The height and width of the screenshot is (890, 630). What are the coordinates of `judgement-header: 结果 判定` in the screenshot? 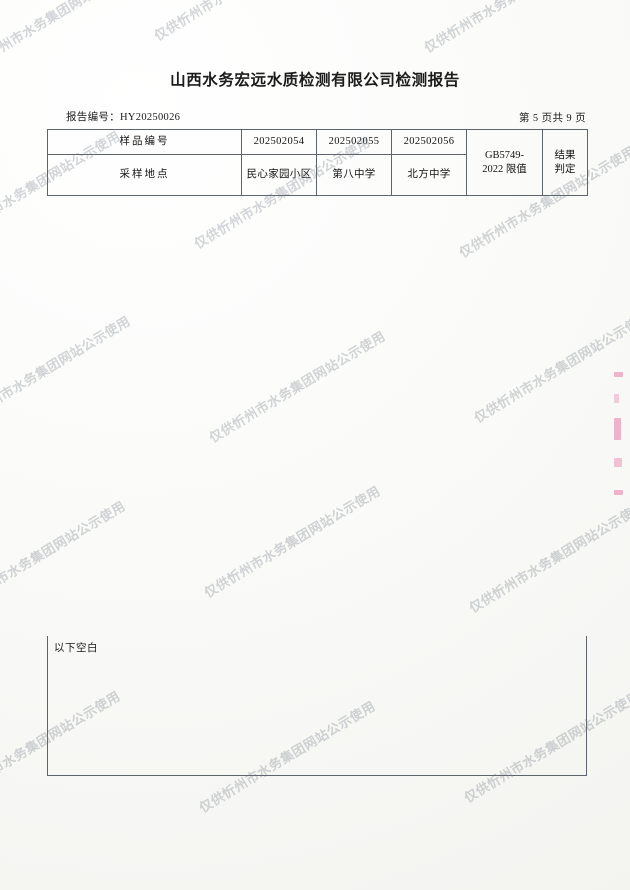 It's located at (565, 162).